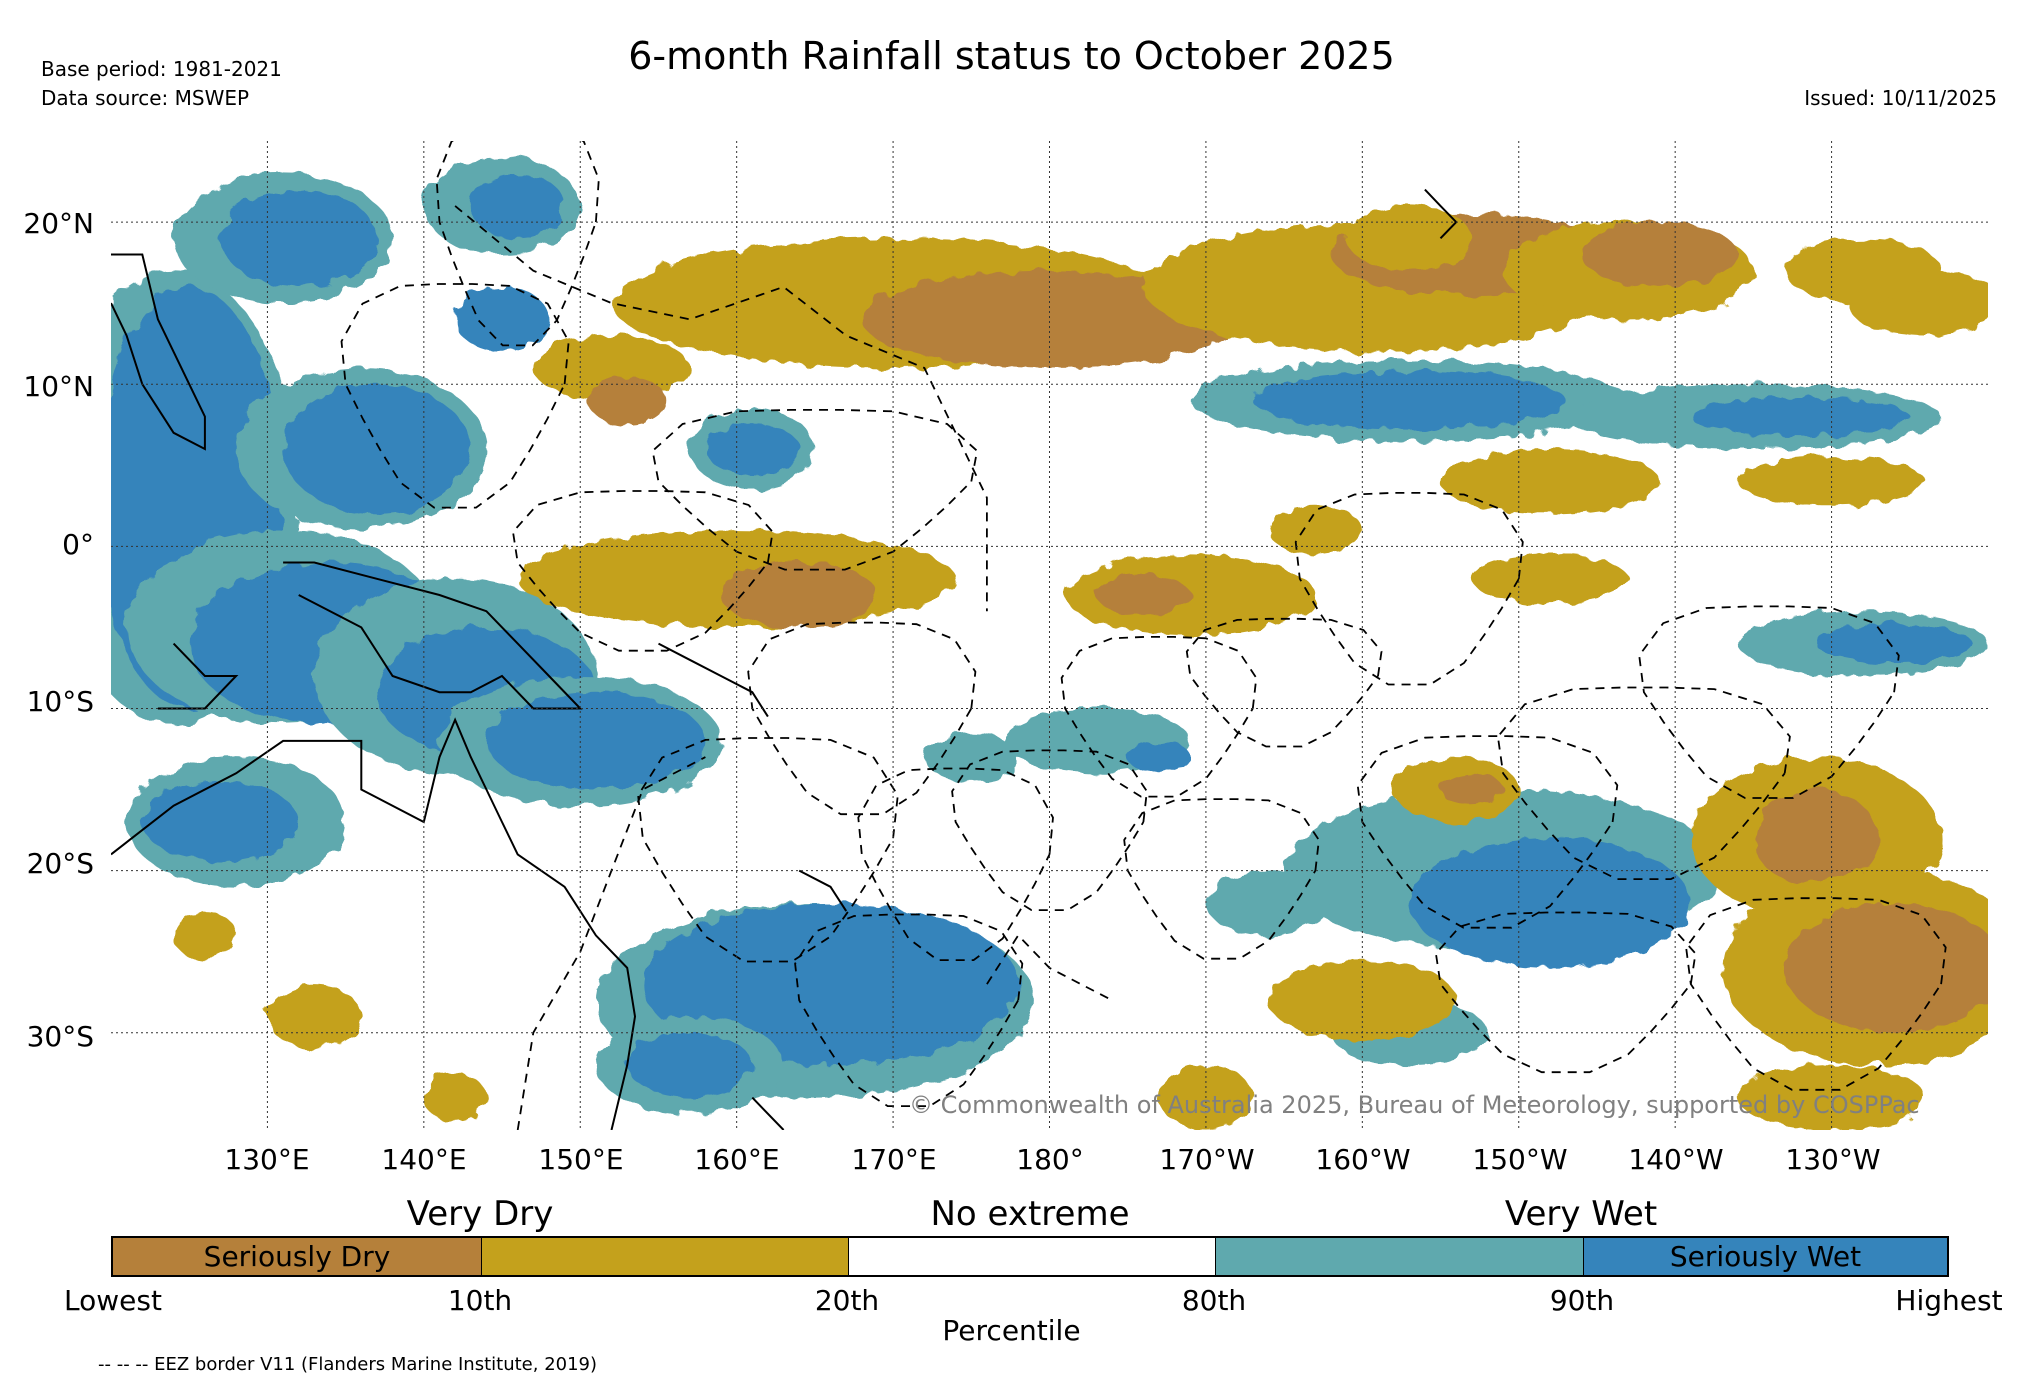 The height and width of the screenshot is (1380, 2023). Describe the element at coordinates (1582, 1300) in the screenshot. I see `percentile-tick: 90th` at that location.